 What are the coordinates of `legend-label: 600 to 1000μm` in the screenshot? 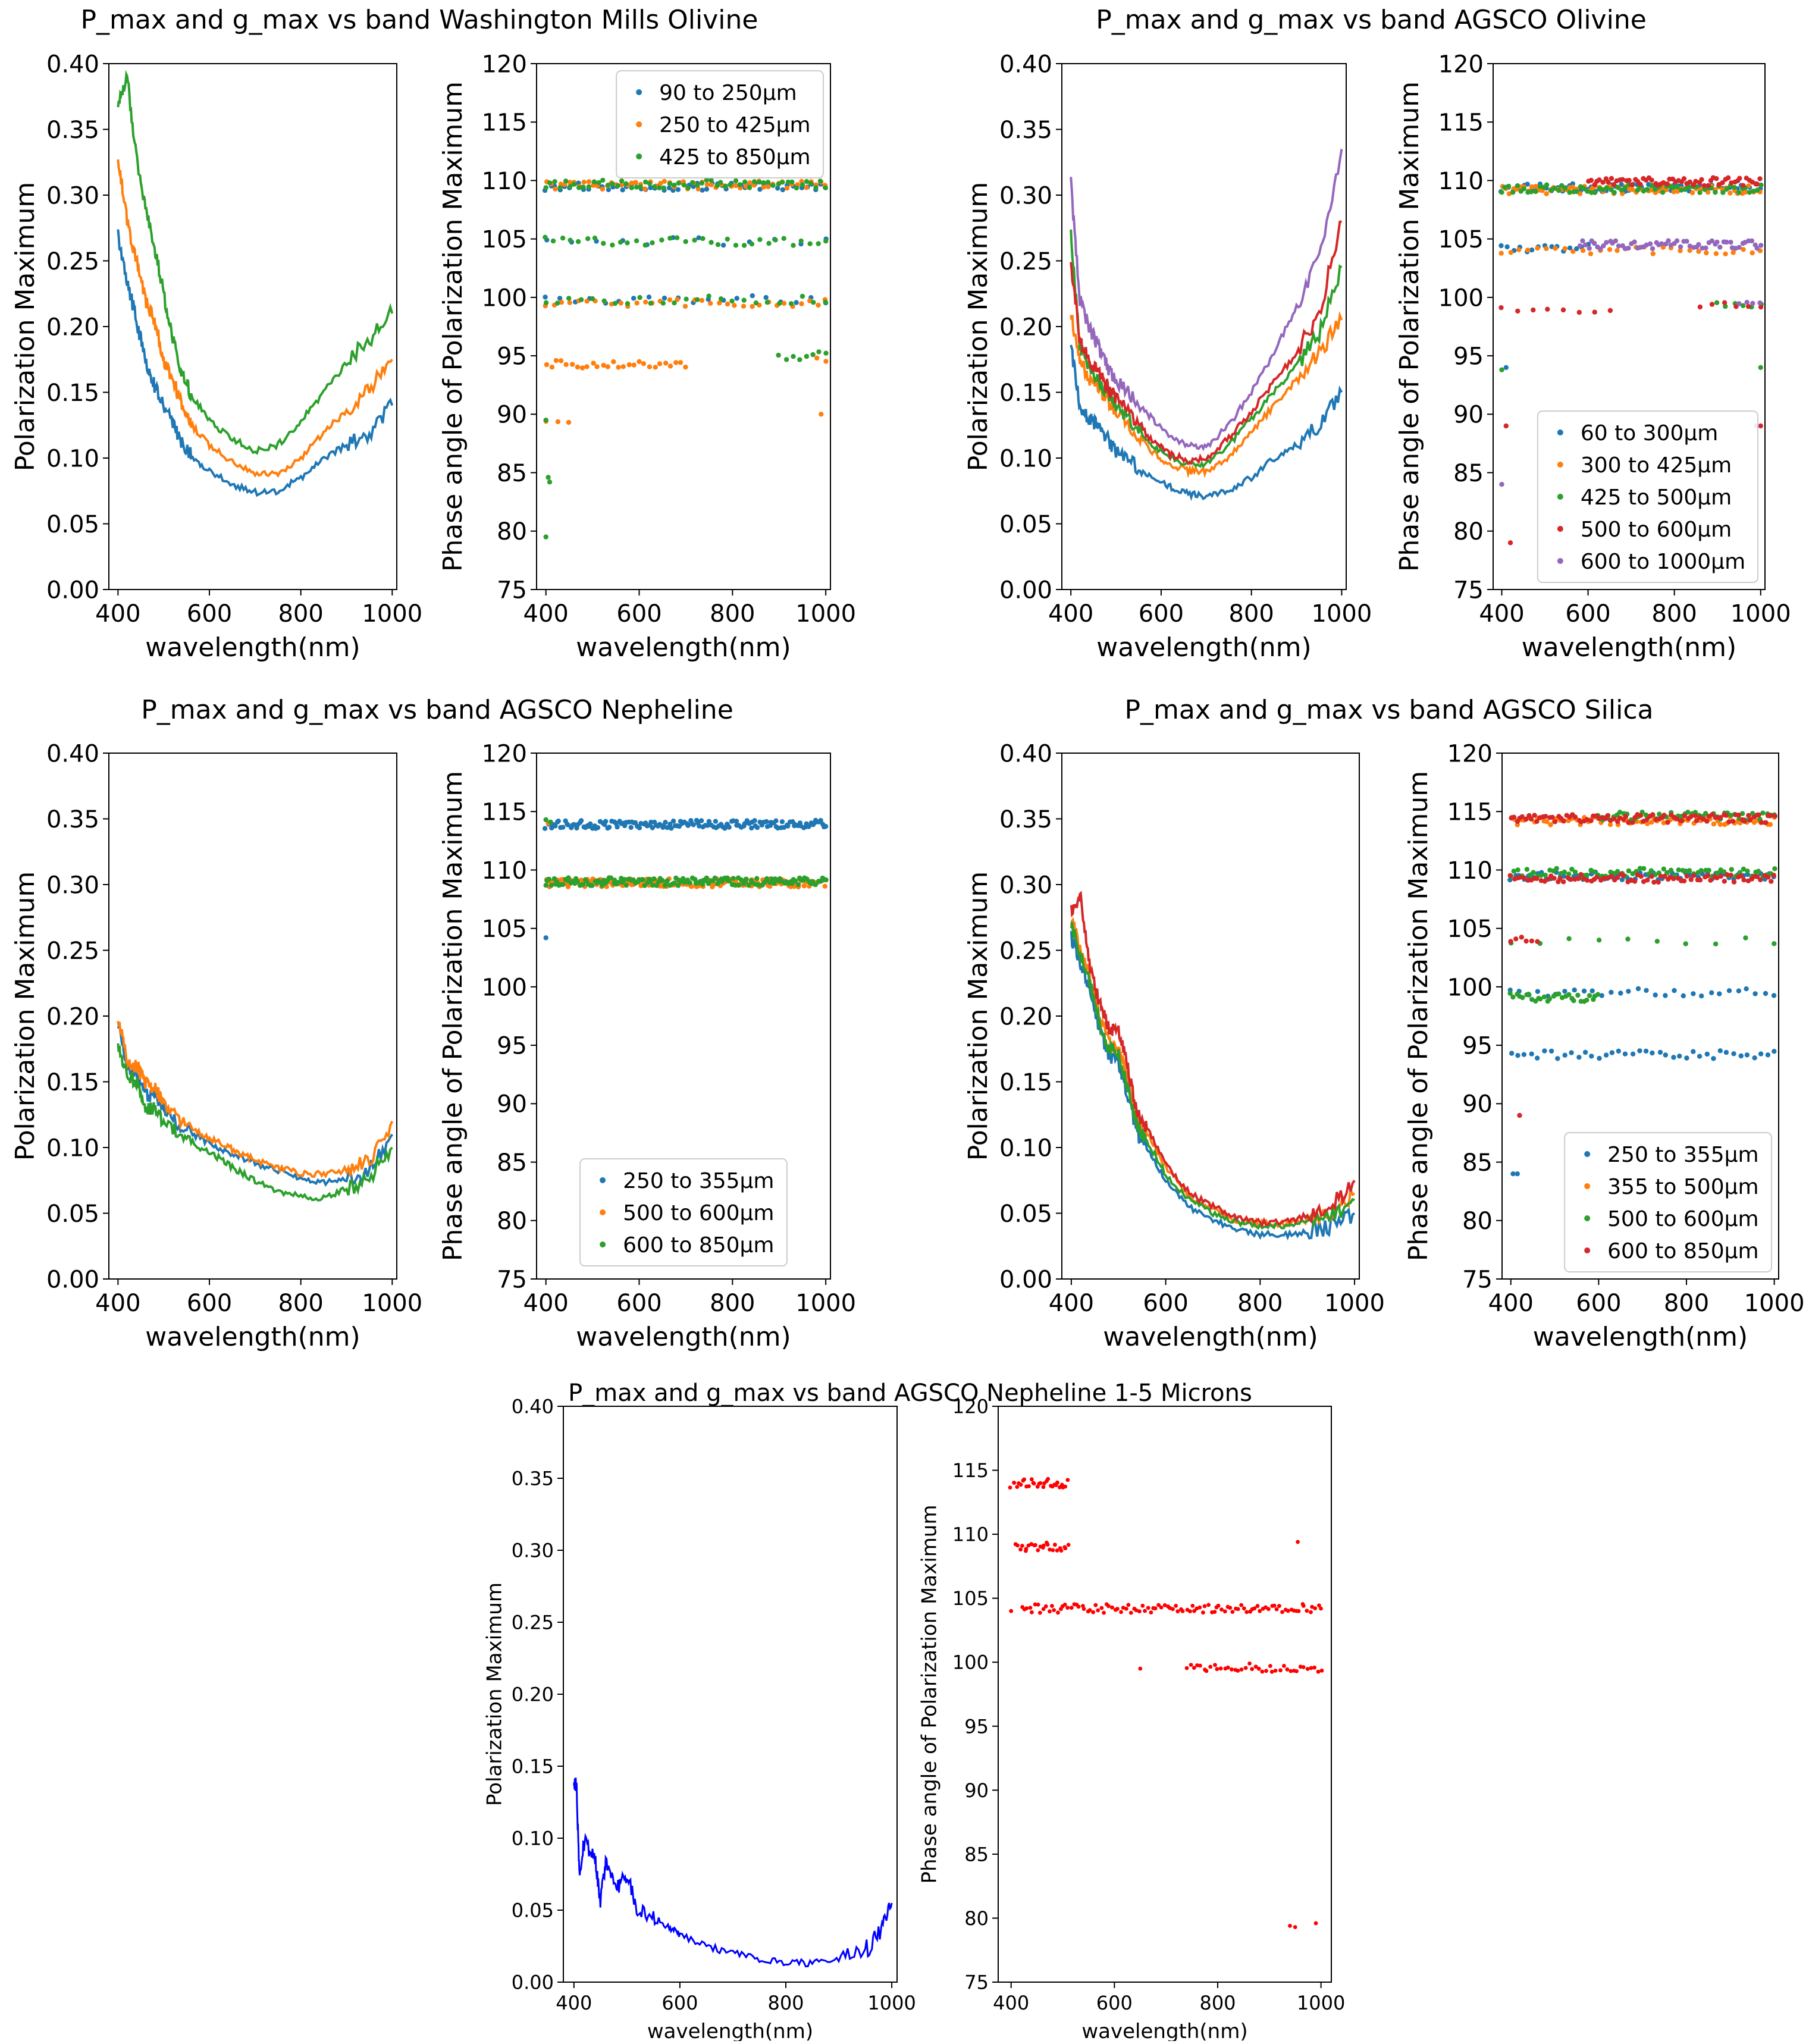 It's located at (1663, 562).